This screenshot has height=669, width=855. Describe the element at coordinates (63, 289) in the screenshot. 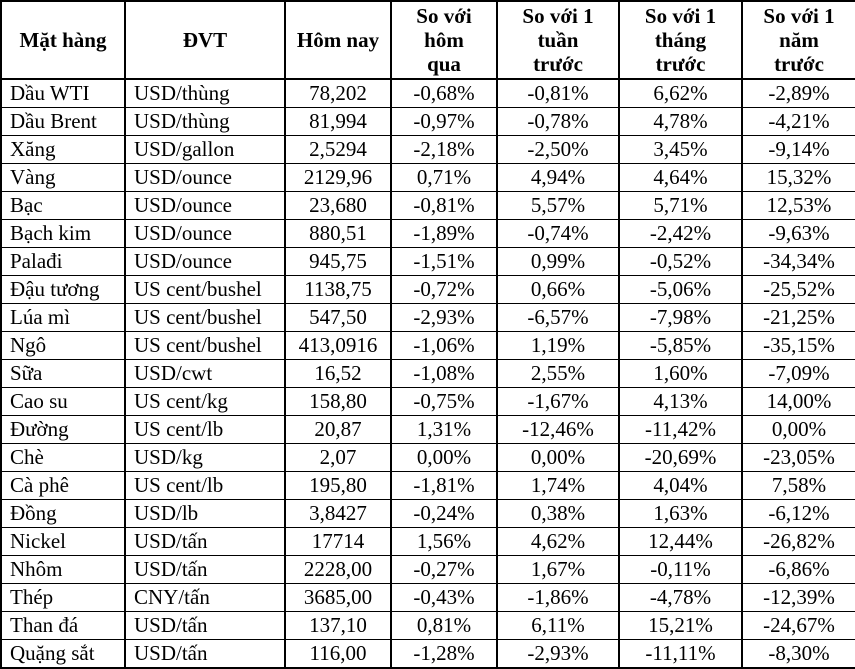

I see `commodity-name-cell: Đậu tương` at that location.